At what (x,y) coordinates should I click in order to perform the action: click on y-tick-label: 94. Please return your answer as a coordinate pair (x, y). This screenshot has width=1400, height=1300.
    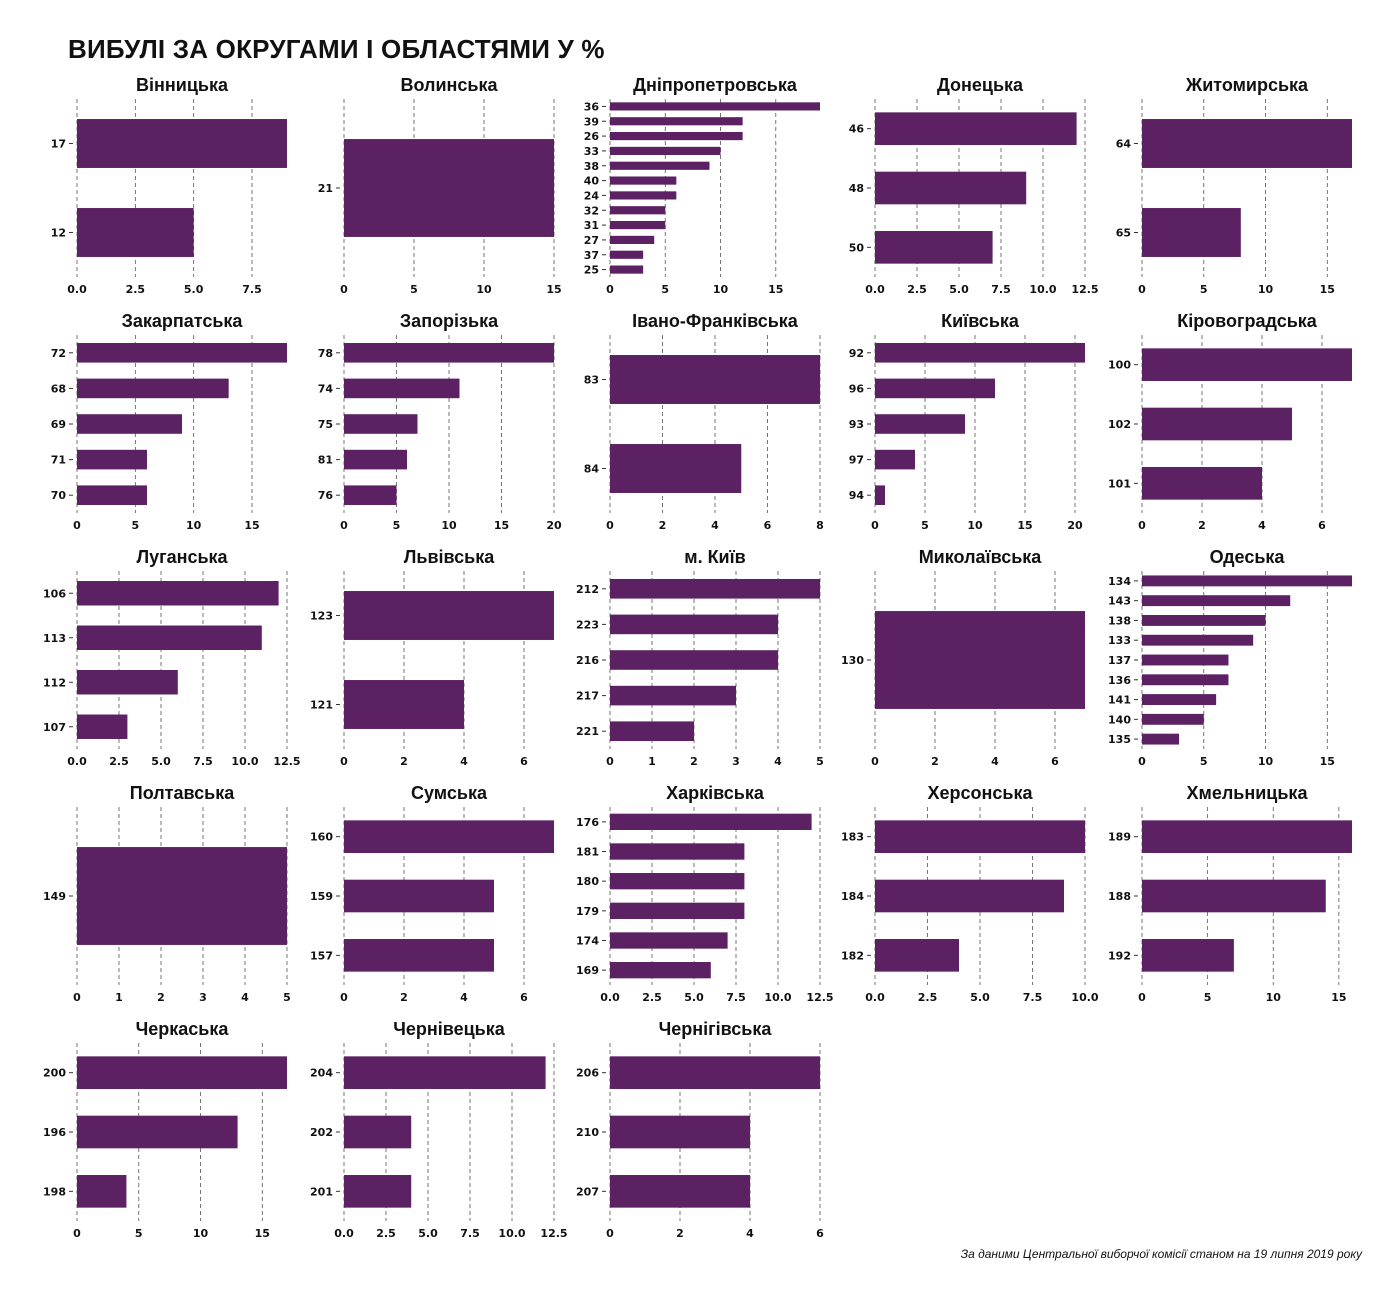
    Looking at the image, I should click on (857, 495).